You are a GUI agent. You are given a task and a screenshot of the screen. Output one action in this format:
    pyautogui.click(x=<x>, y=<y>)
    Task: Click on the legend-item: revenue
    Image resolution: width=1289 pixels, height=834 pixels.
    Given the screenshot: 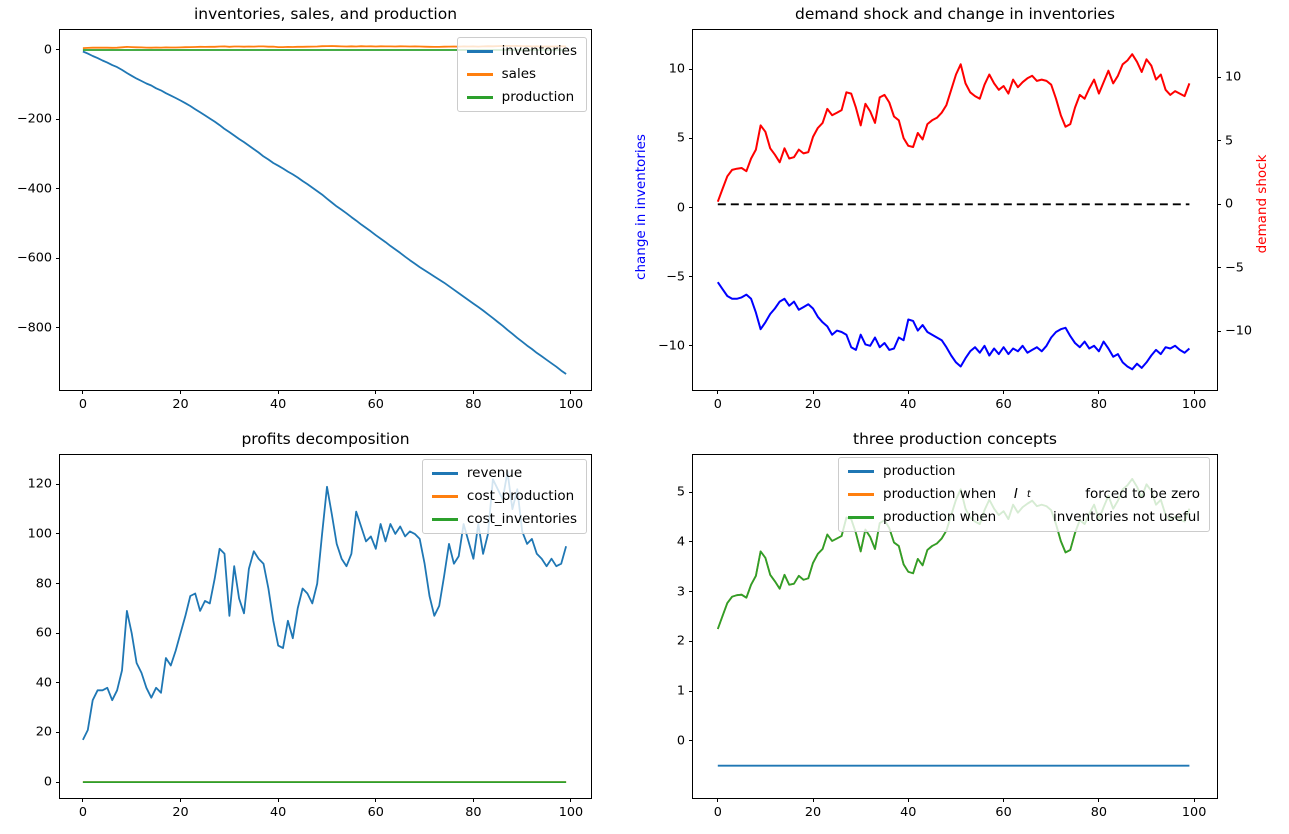 What is the action you would take?
    pyautogui.click(x=504, y=473)
    